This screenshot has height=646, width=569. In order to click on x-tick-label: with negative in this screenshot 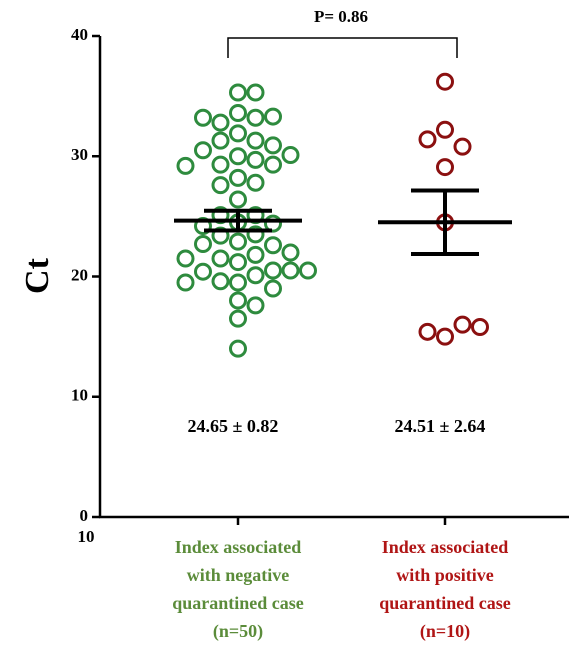, I will do `click(238, 575)`.